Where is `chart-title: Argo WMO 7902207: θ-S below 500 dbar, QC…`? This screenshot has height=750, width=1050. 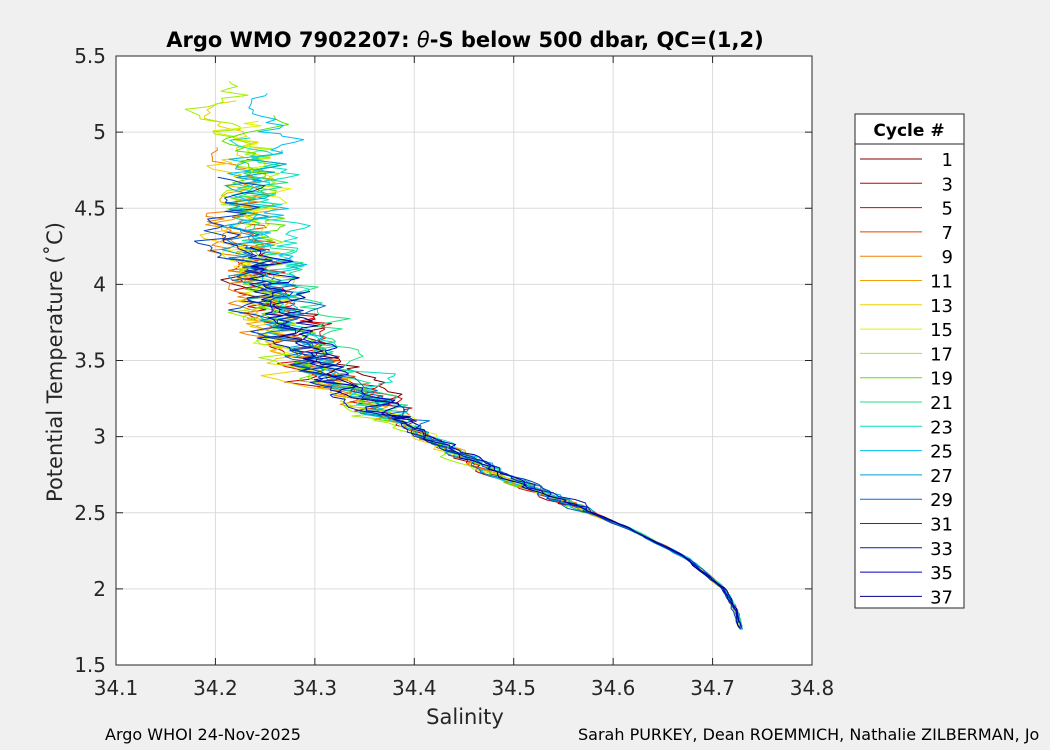 chart-title: Argo WMO 7902207: θ-S below 500 dbar, QC… is located at coordinates (464, 40).